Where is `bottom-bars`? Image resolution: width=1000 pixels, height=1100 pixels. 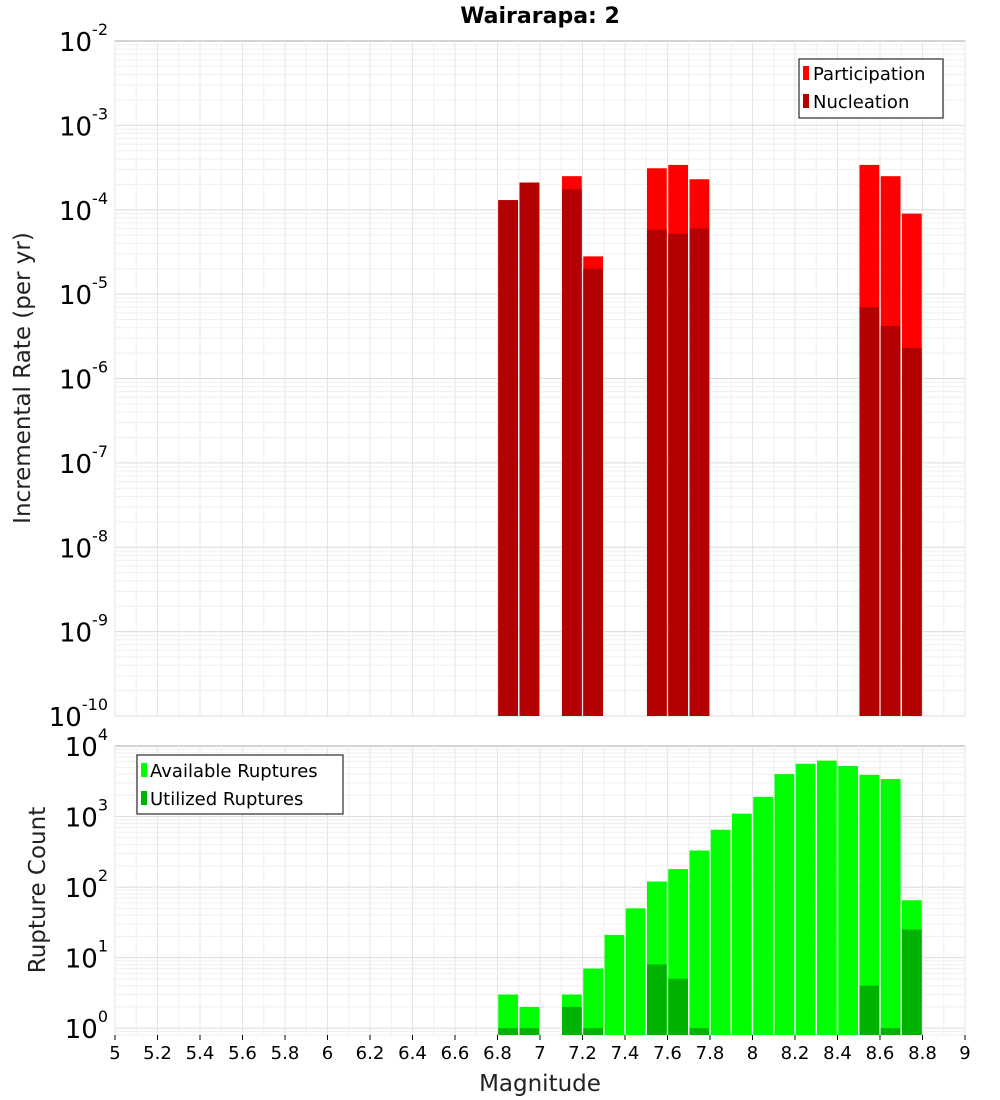
bottom-bars is located at coordinates (710, 897).